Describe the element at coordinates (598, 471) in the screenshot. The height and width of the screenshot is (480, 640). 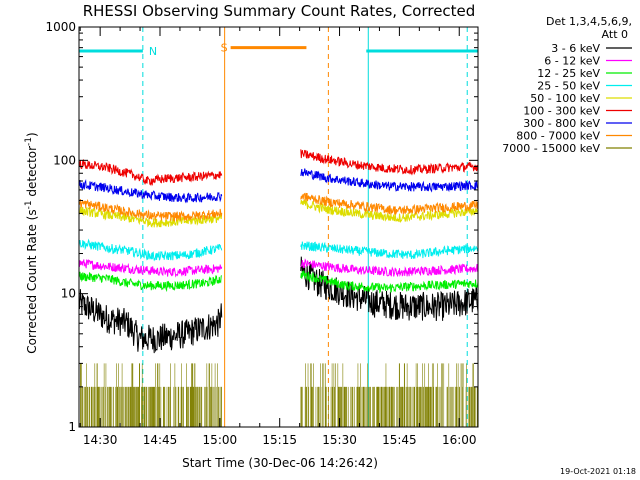
I see `generated-timestamp: 19-Oct-2021 01:18` at that location.